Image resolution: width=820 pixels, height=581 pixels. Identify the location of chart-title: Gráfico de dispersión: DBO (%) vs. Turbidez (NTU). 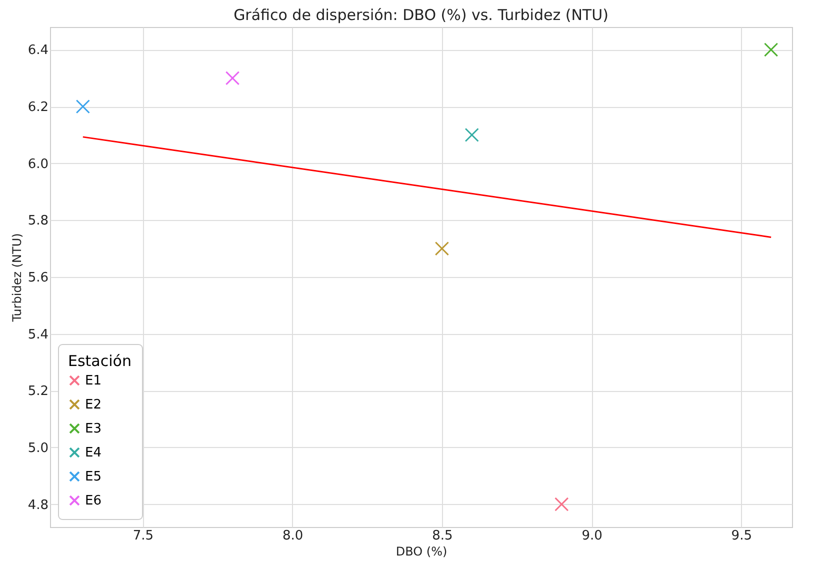
(421, 15).